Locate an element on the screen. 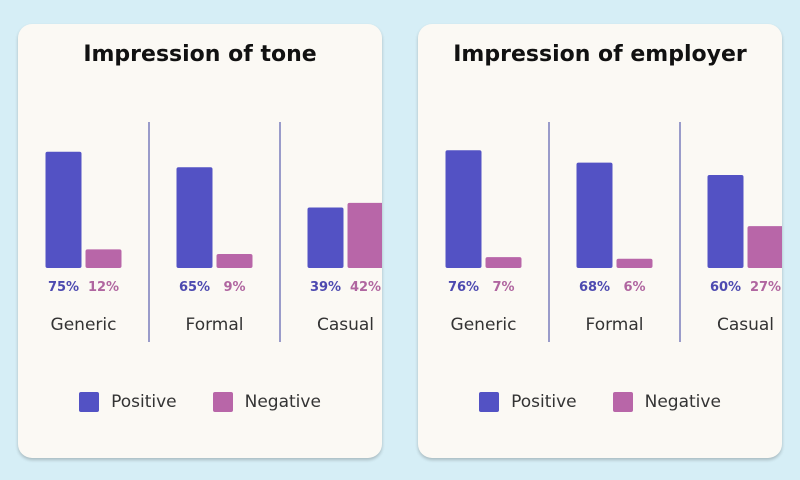 The width and height of the screenshot is (800, 480). data-label-negative: 12% is located at coordinates (103, 287).